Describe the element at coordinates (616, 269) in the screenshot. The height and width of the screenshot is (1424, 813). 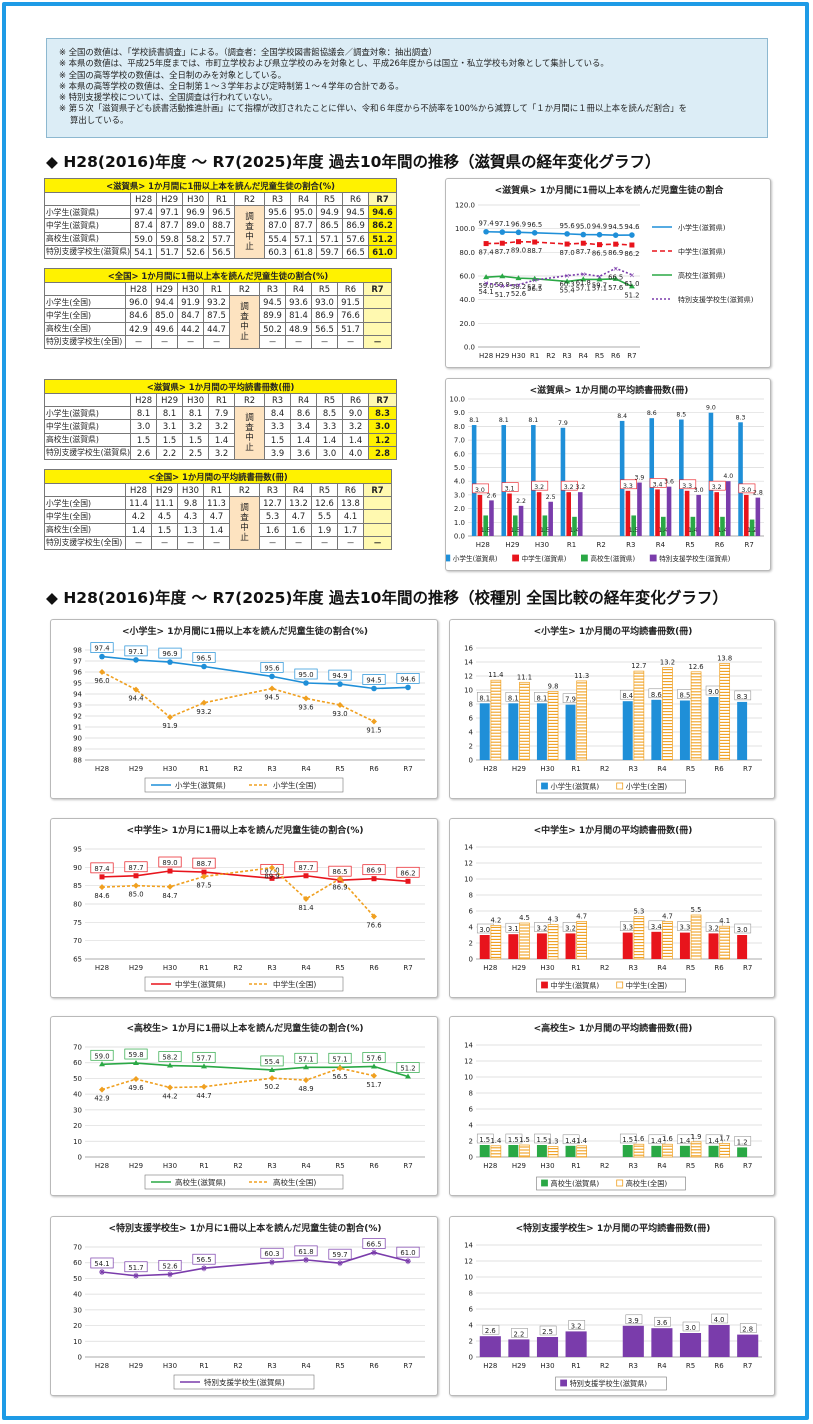
I see `data-point: ×` at that location.